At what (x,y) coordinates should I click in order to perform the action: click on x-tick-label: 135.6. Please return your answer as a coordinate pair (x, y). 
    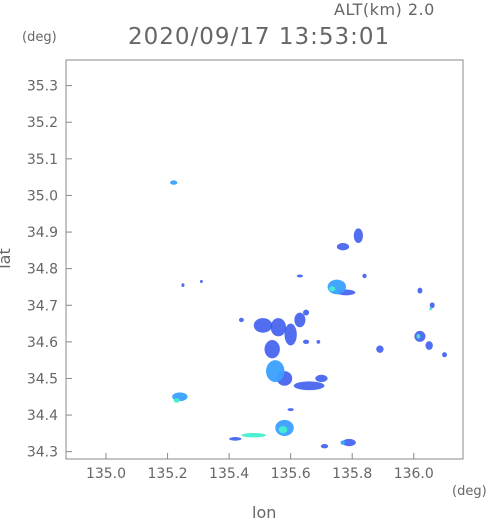
    Looking at the image, I should click on (291, 474).